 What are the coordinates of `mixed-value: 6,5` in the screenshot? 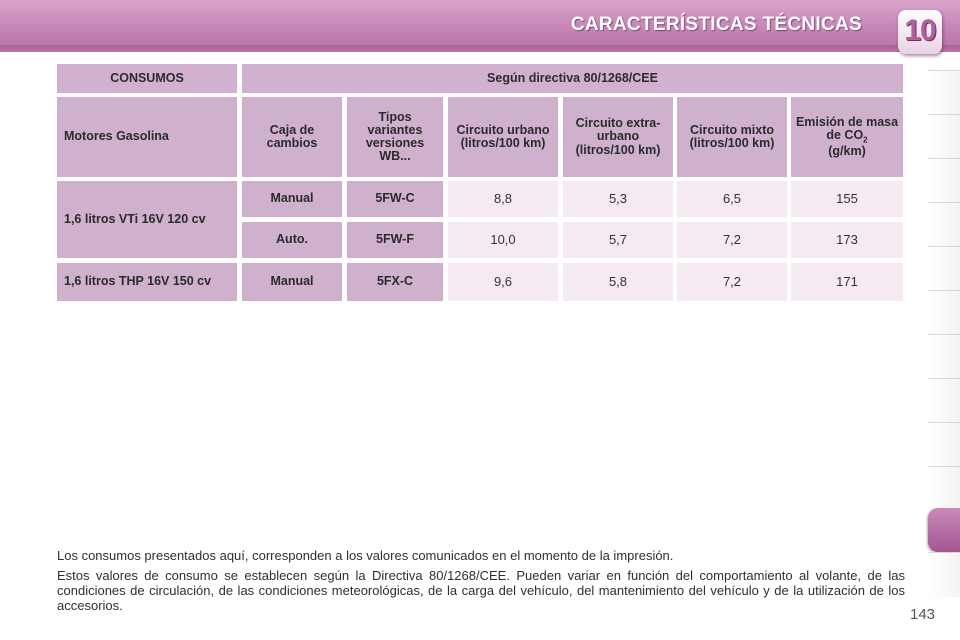 It's located at (732, 199).